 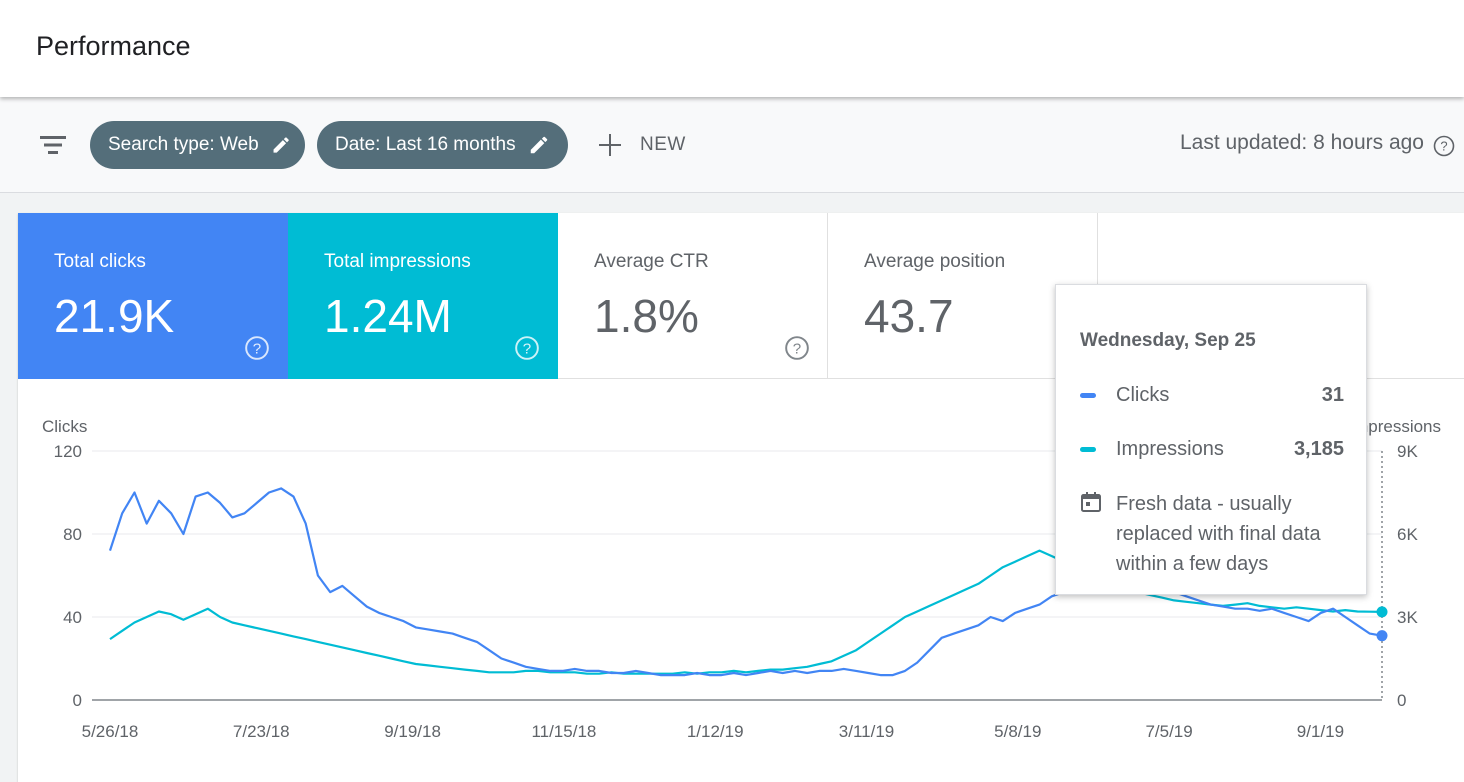 I want to click on last-updated-text: Last updated: 8 hours ago, so click(x=1301, y=142).